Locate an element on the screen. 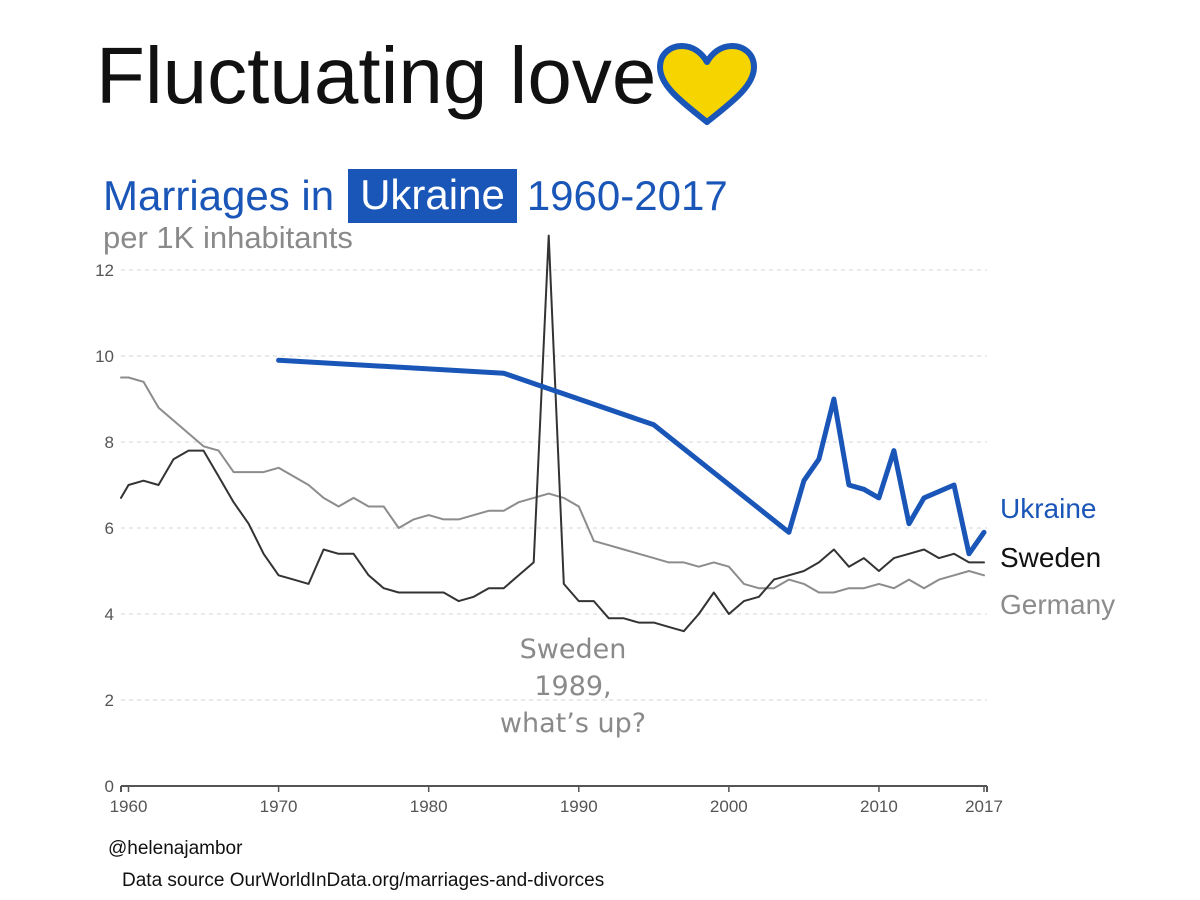 The height and width of the screenshot is (900, 1200). heart-icon is located at coordinates (707, 84).